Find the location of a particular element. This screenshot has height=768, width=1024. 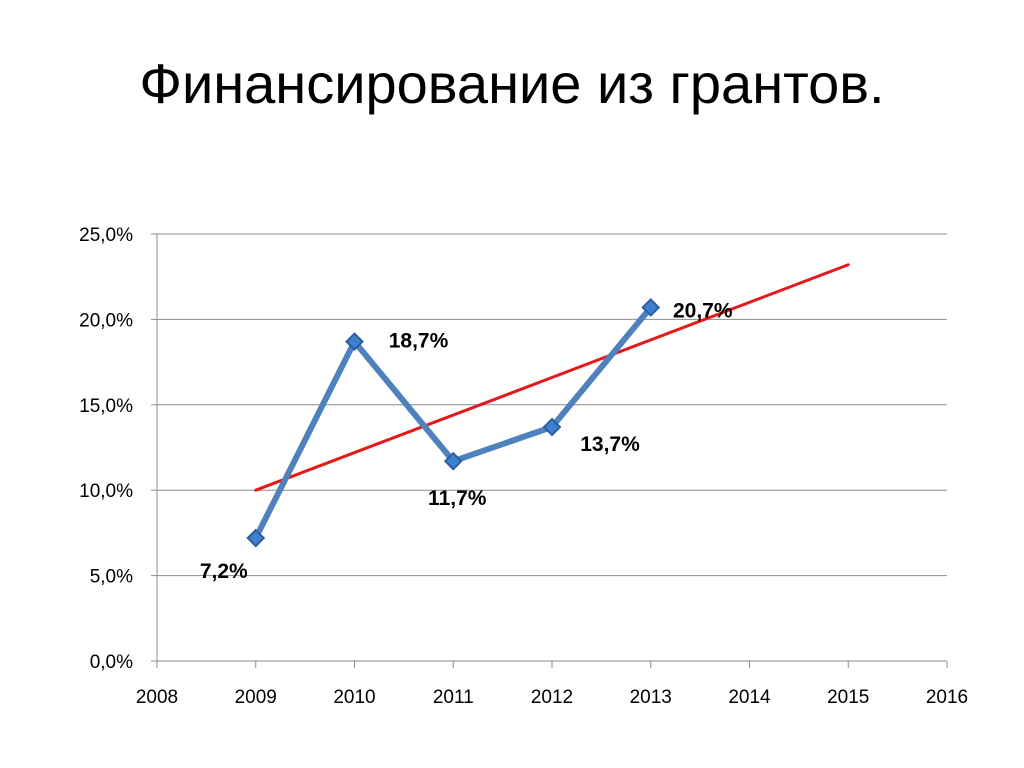

y-tick-label: 15,0% is located at coordinates (106, 406).